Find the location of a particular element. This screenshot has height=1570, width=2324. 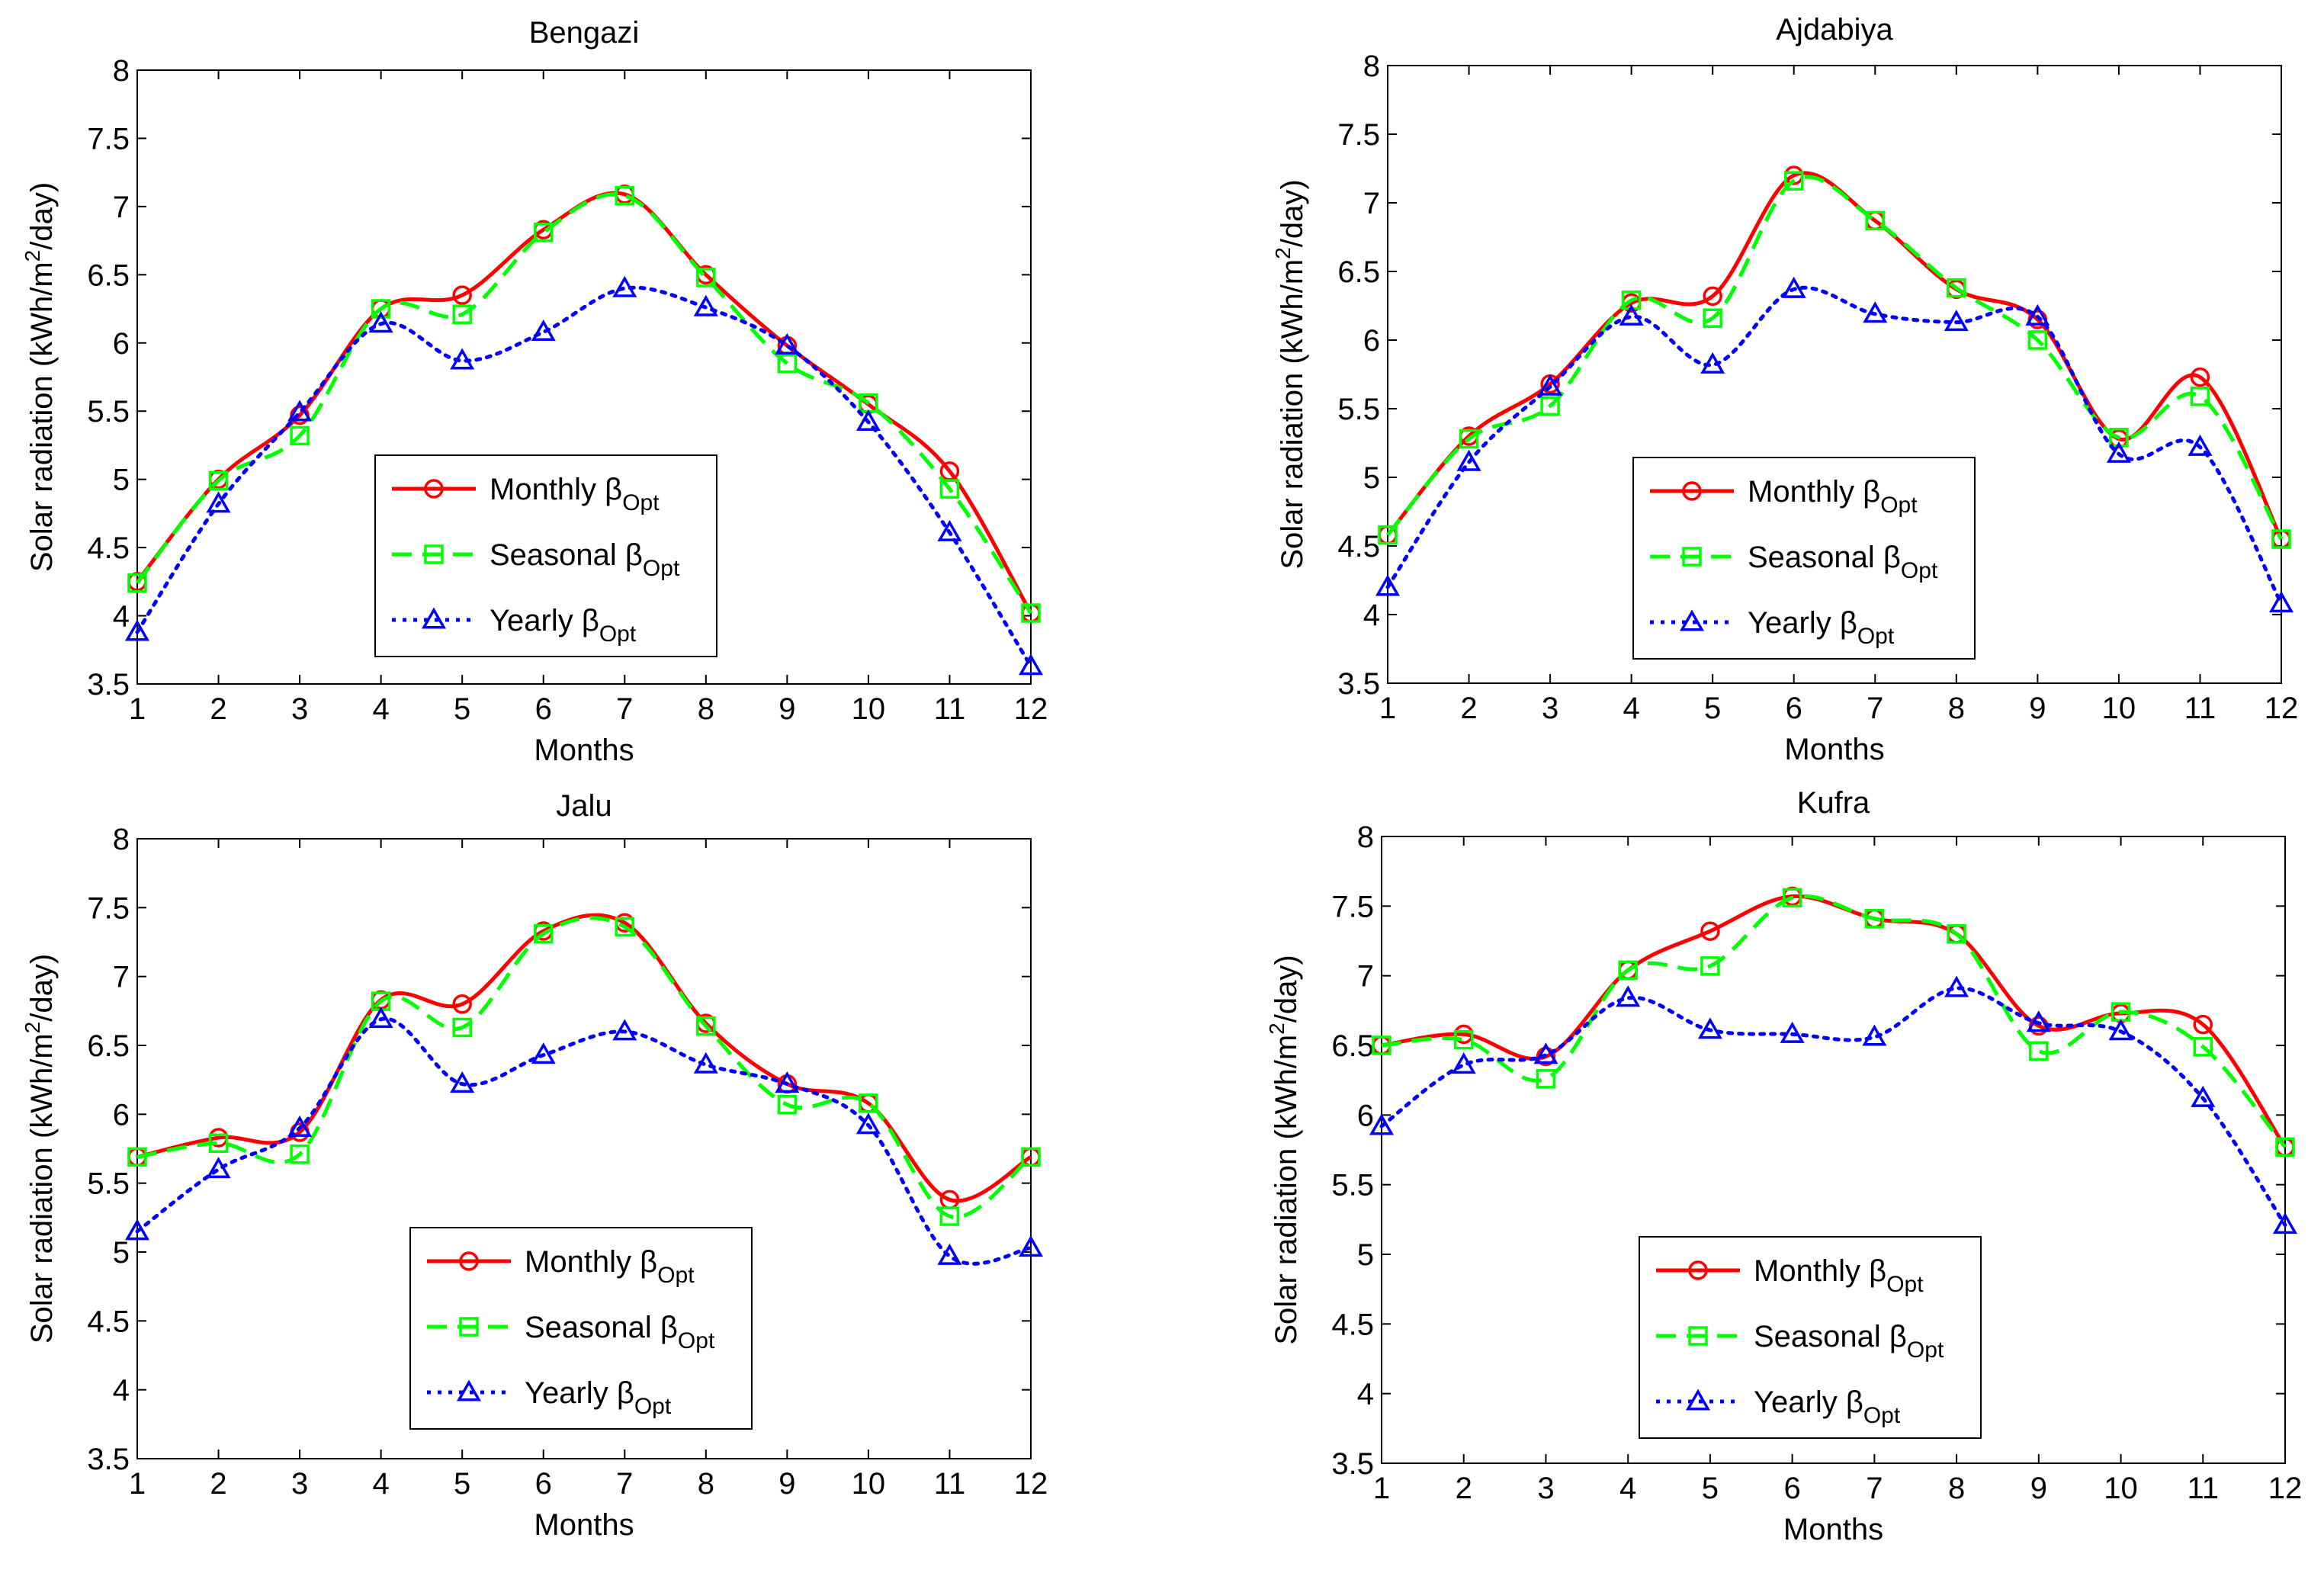

x-tick-label: 12 is located at coordinates (1031, 709).